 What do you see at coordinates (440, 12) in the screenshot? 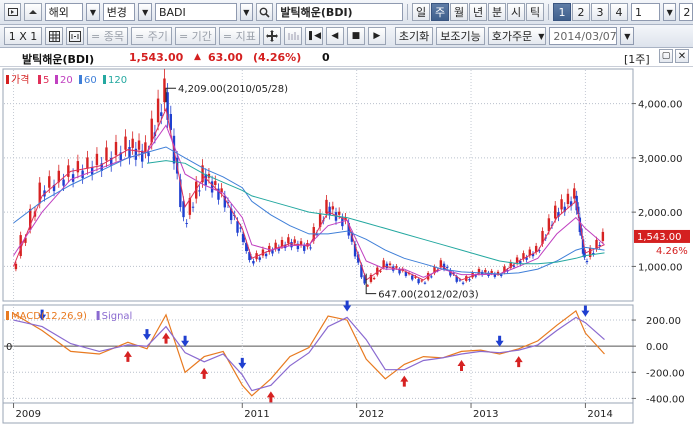
I see `period-tab: 주` at bounding box center [440, 12].